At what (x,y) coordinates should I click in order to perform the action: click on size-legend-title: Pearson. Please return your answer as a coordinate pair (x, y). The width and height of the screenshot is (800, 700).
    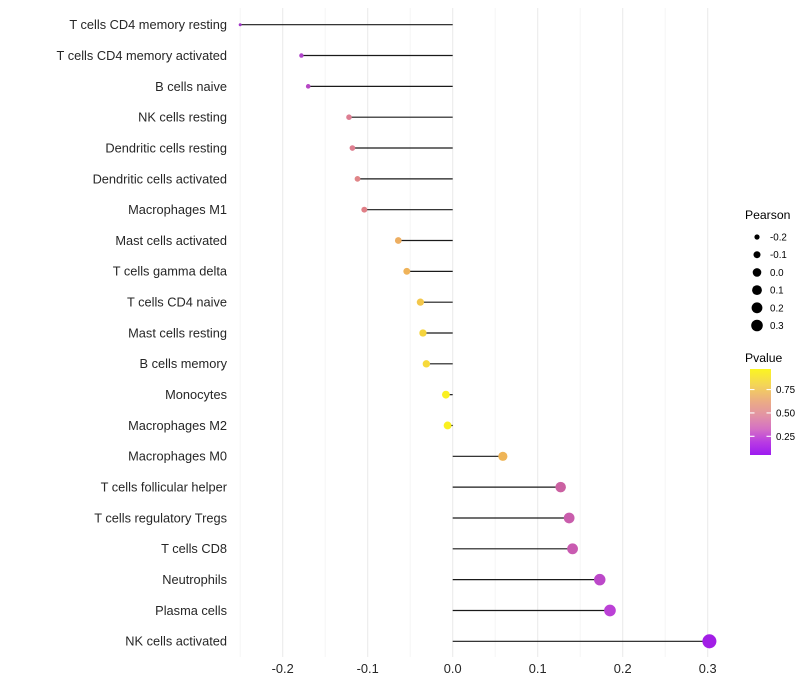
    Looking at the image, I should click on (767, 215).